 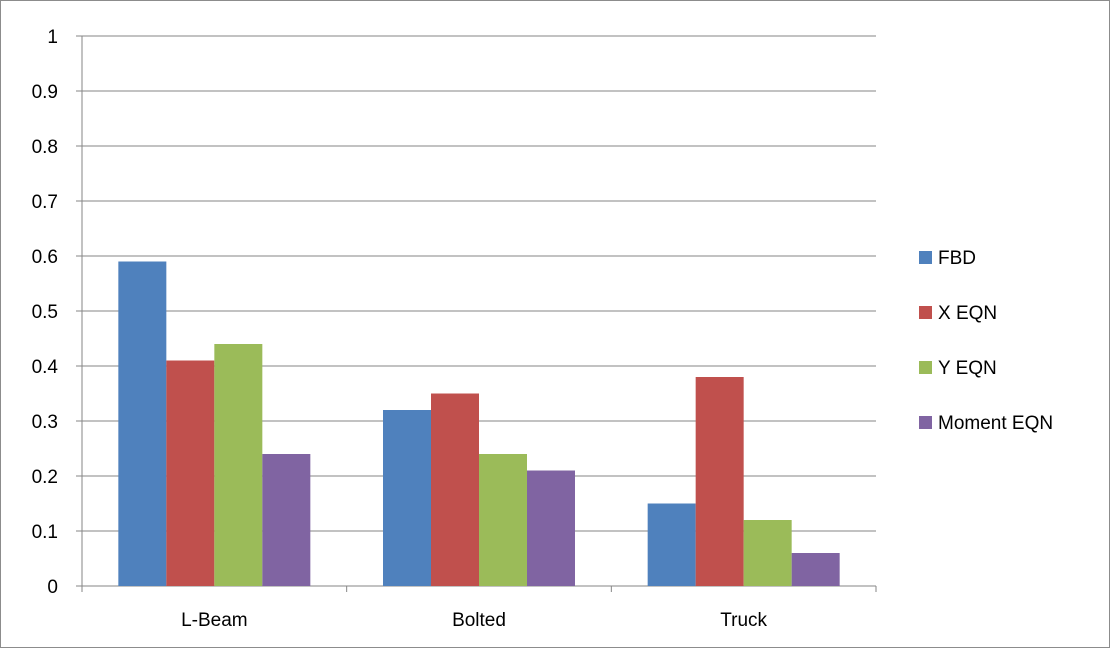 What do you see at coordinates (45, 147) in the screenshot?
I see `y-tick-label: 0.8` at bounding box center [45, 147].